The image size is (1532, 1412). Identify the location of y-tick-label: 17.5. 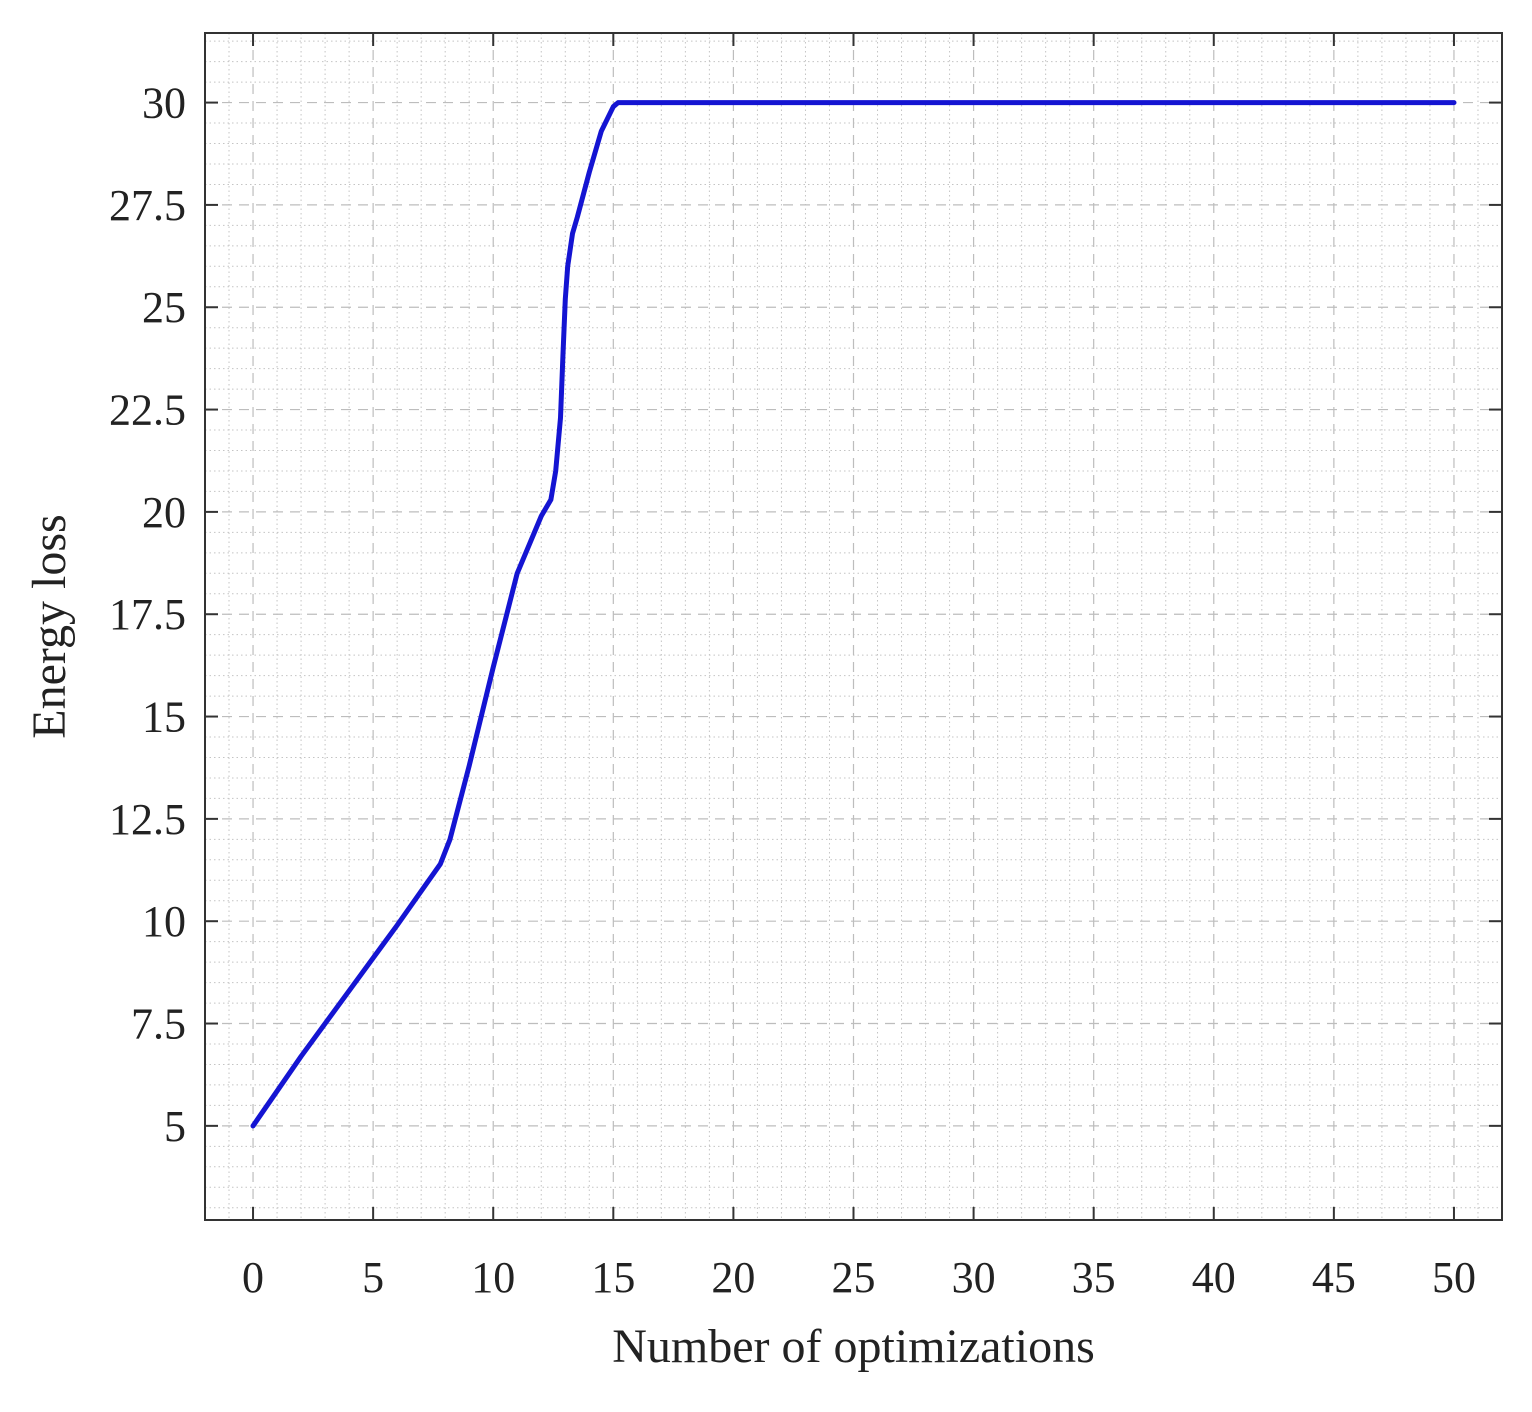
(147, 614).